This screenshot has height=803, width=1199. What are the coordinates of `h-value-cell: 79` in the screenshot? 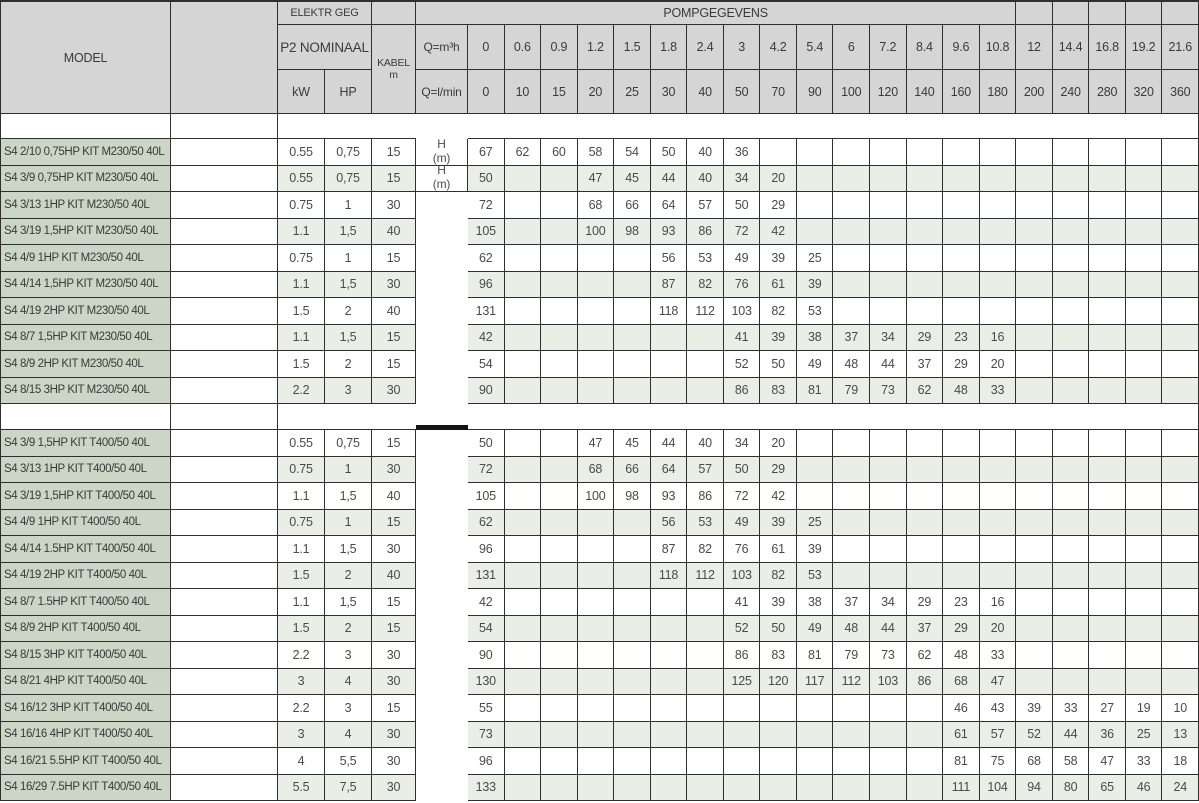 It's located at (852, 655).